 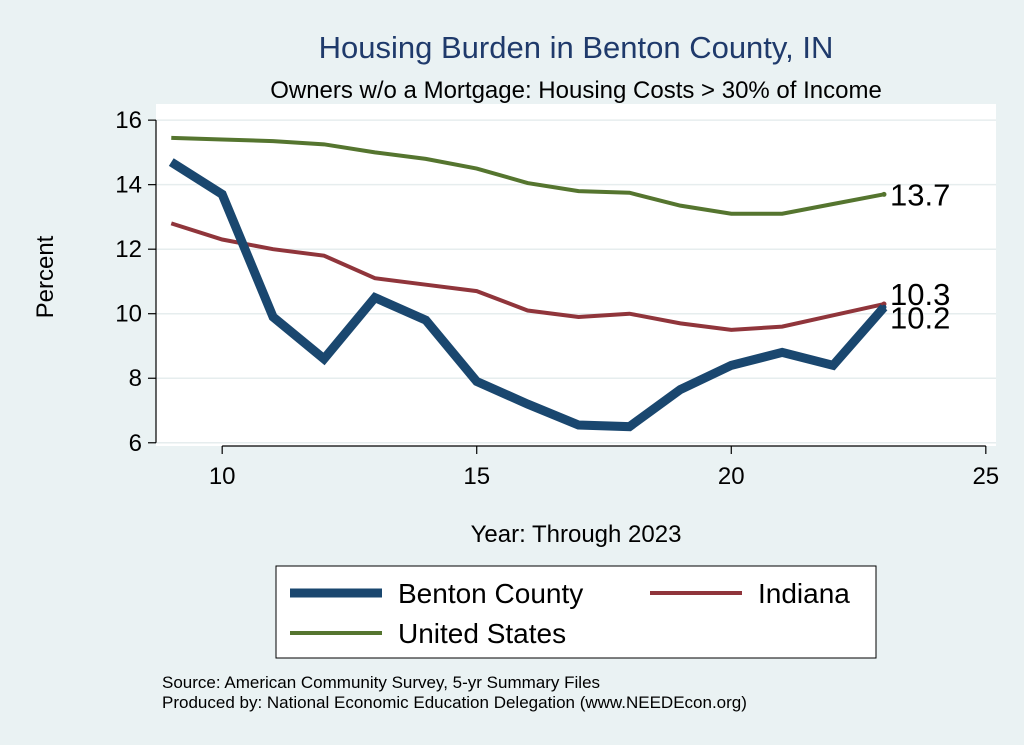 What do you see at coordinates (222, 476) in the screenshot?
I see `x-tick-label: 10` at bounding box center [222, 476].